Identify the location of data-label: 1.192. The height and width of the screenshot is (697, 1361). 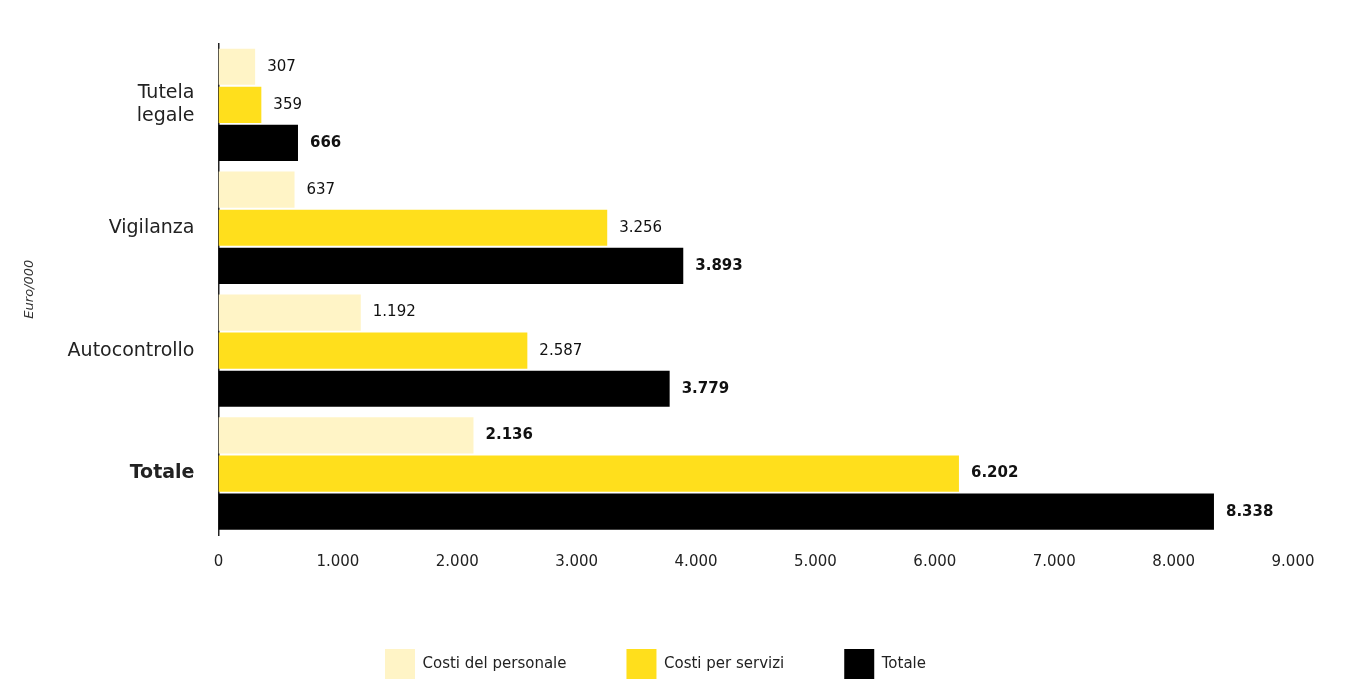
(394, 311).